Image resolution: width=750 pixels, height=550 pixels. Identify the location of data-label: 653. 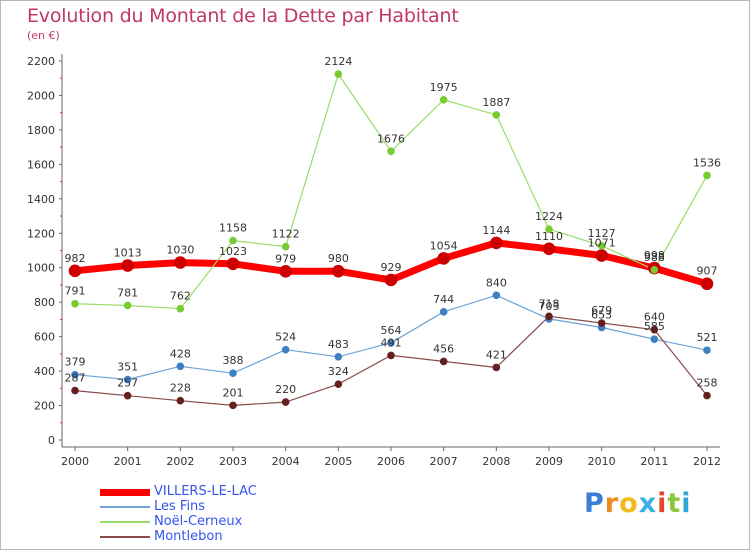
(601, 315).